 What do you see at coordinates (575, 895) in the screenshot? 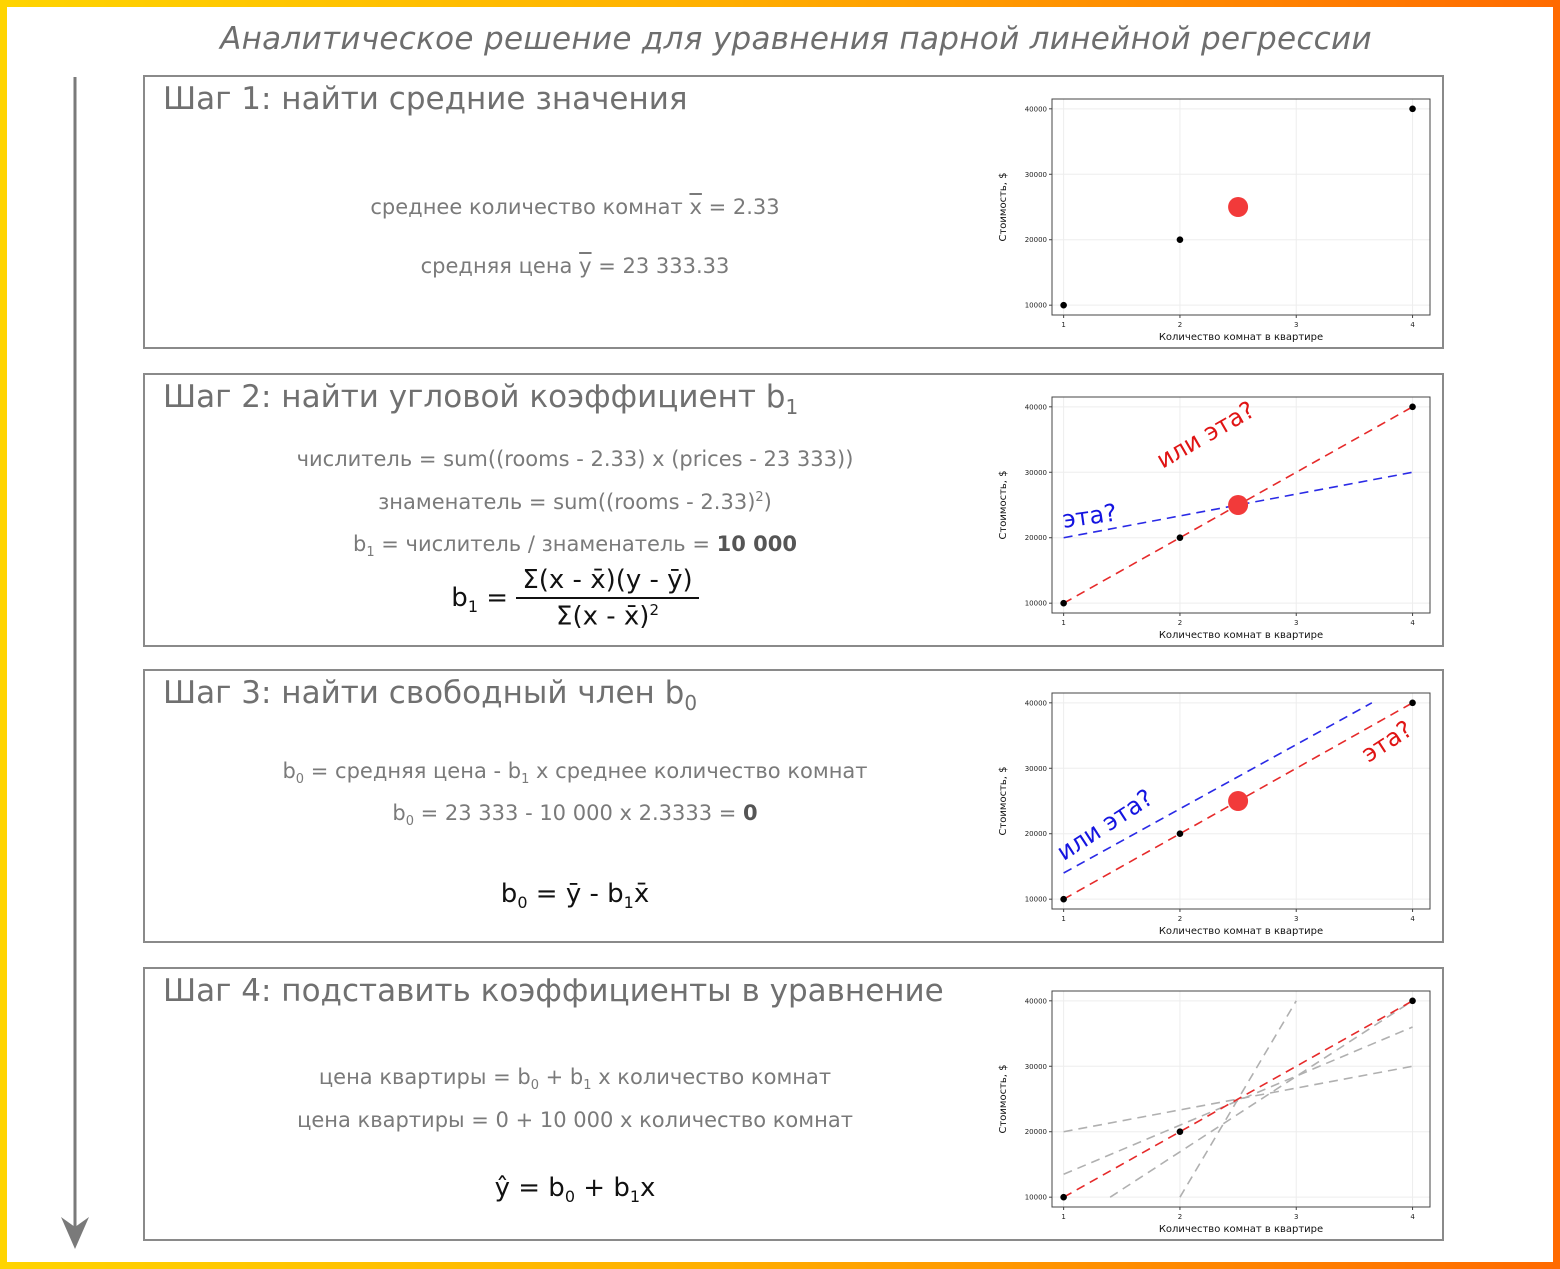
I see `step-3-intercept-formula: b0 = ȳ - b1x̄` at bounding box center [575, 895].